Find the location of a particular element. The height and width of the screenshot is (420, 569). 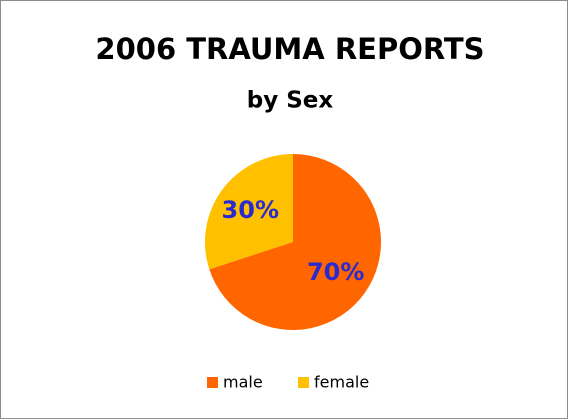

data-label: 30% is located at coordinates (250, 210).